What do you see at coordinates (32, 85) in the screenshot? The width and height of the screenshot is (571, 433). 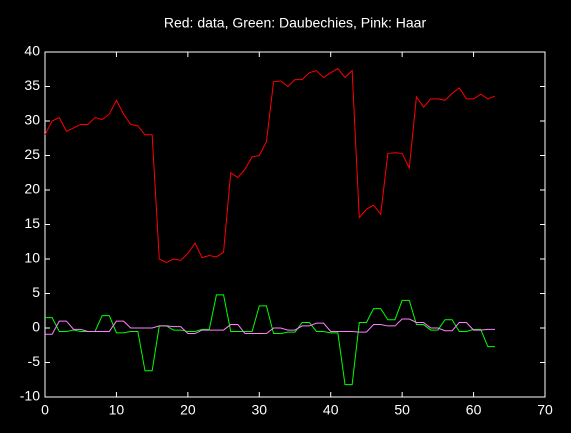 I see `y-tick-label: 35` at bounding box center [32, 85].